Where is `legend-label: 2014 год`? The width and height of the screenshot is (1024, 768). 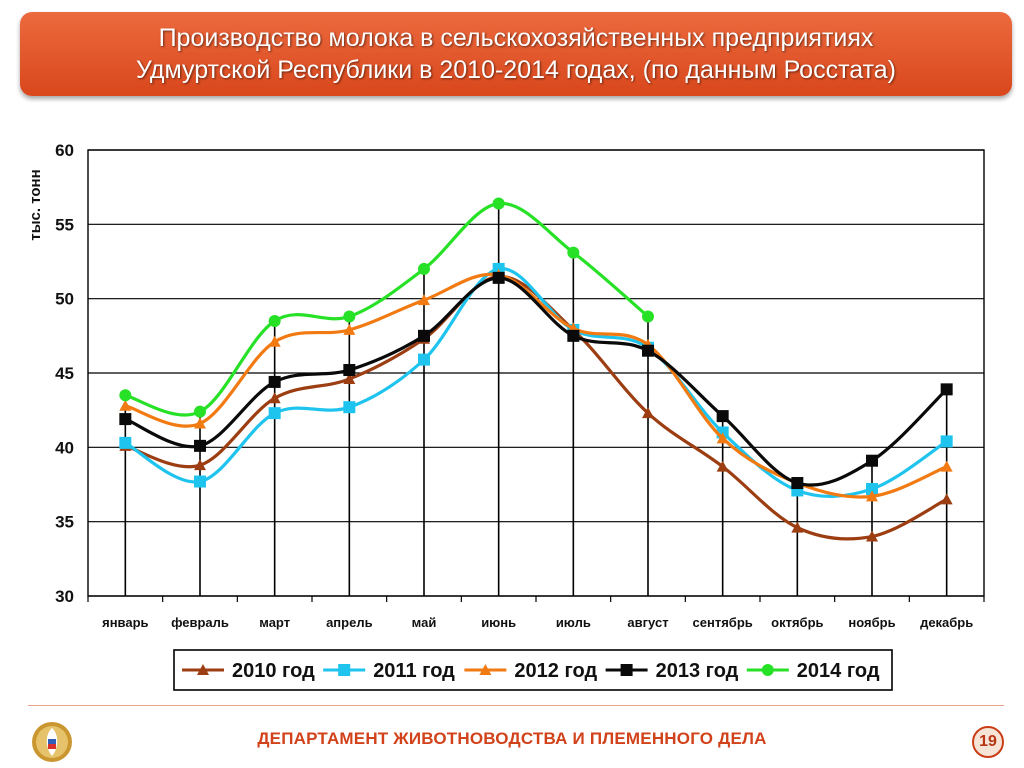 legend-label: 2014 год is located at coordinates (838, 671).